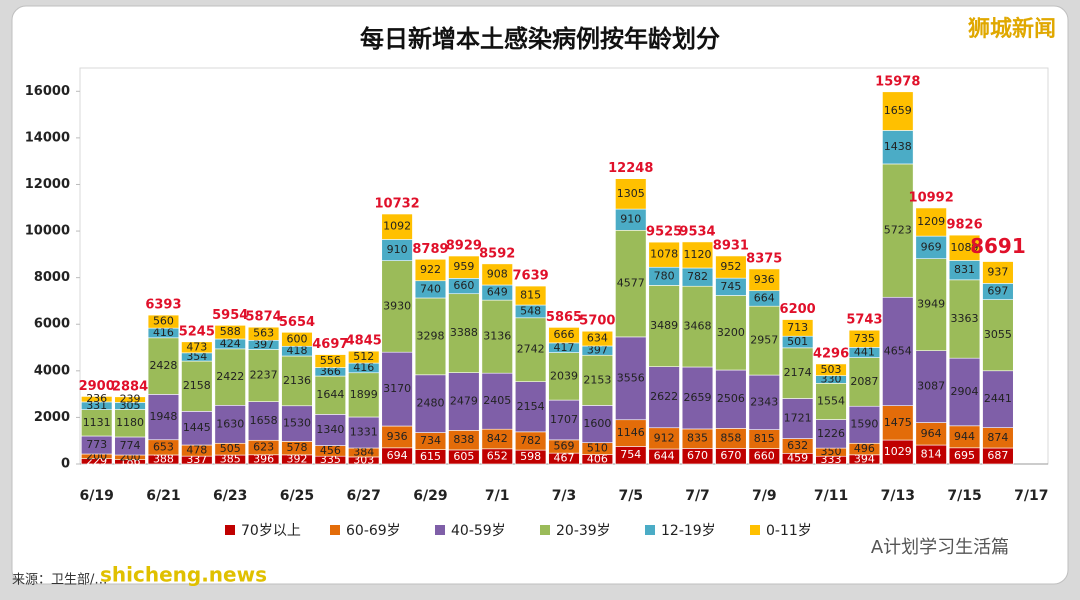 The width and height of the screenshot is (1080, 600). What do you see at coordinates (597, 321) in the screenshot?
I see `total-label: 5700` at bounding box center [597, 321].